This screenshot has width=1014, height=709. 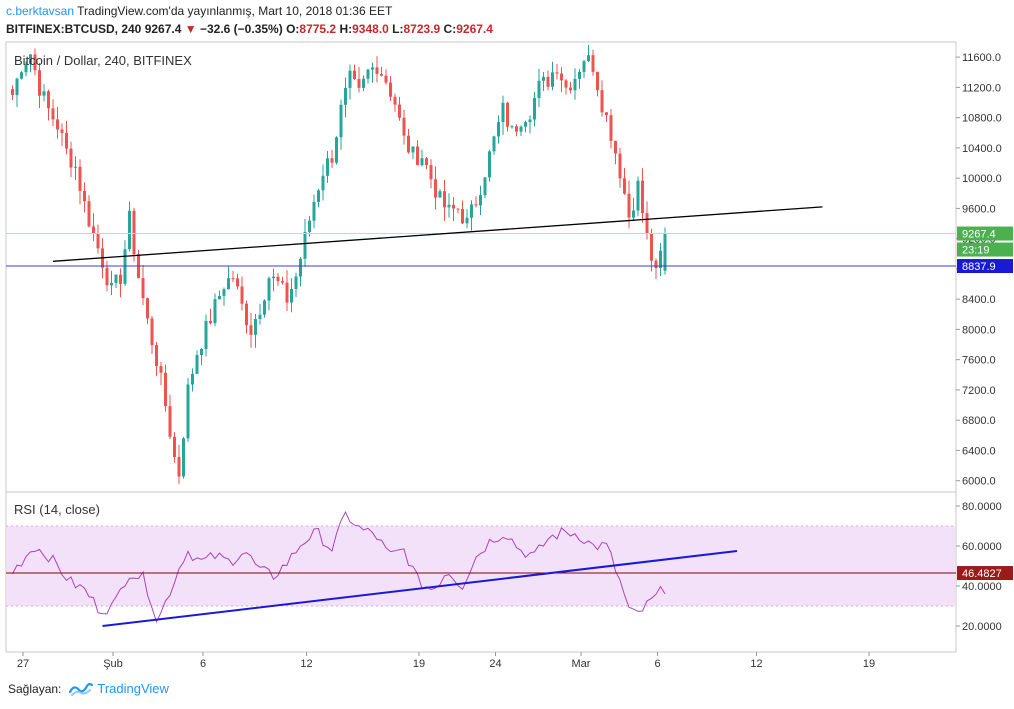 I want to click on price-trendline, so click(x=437, y=234).